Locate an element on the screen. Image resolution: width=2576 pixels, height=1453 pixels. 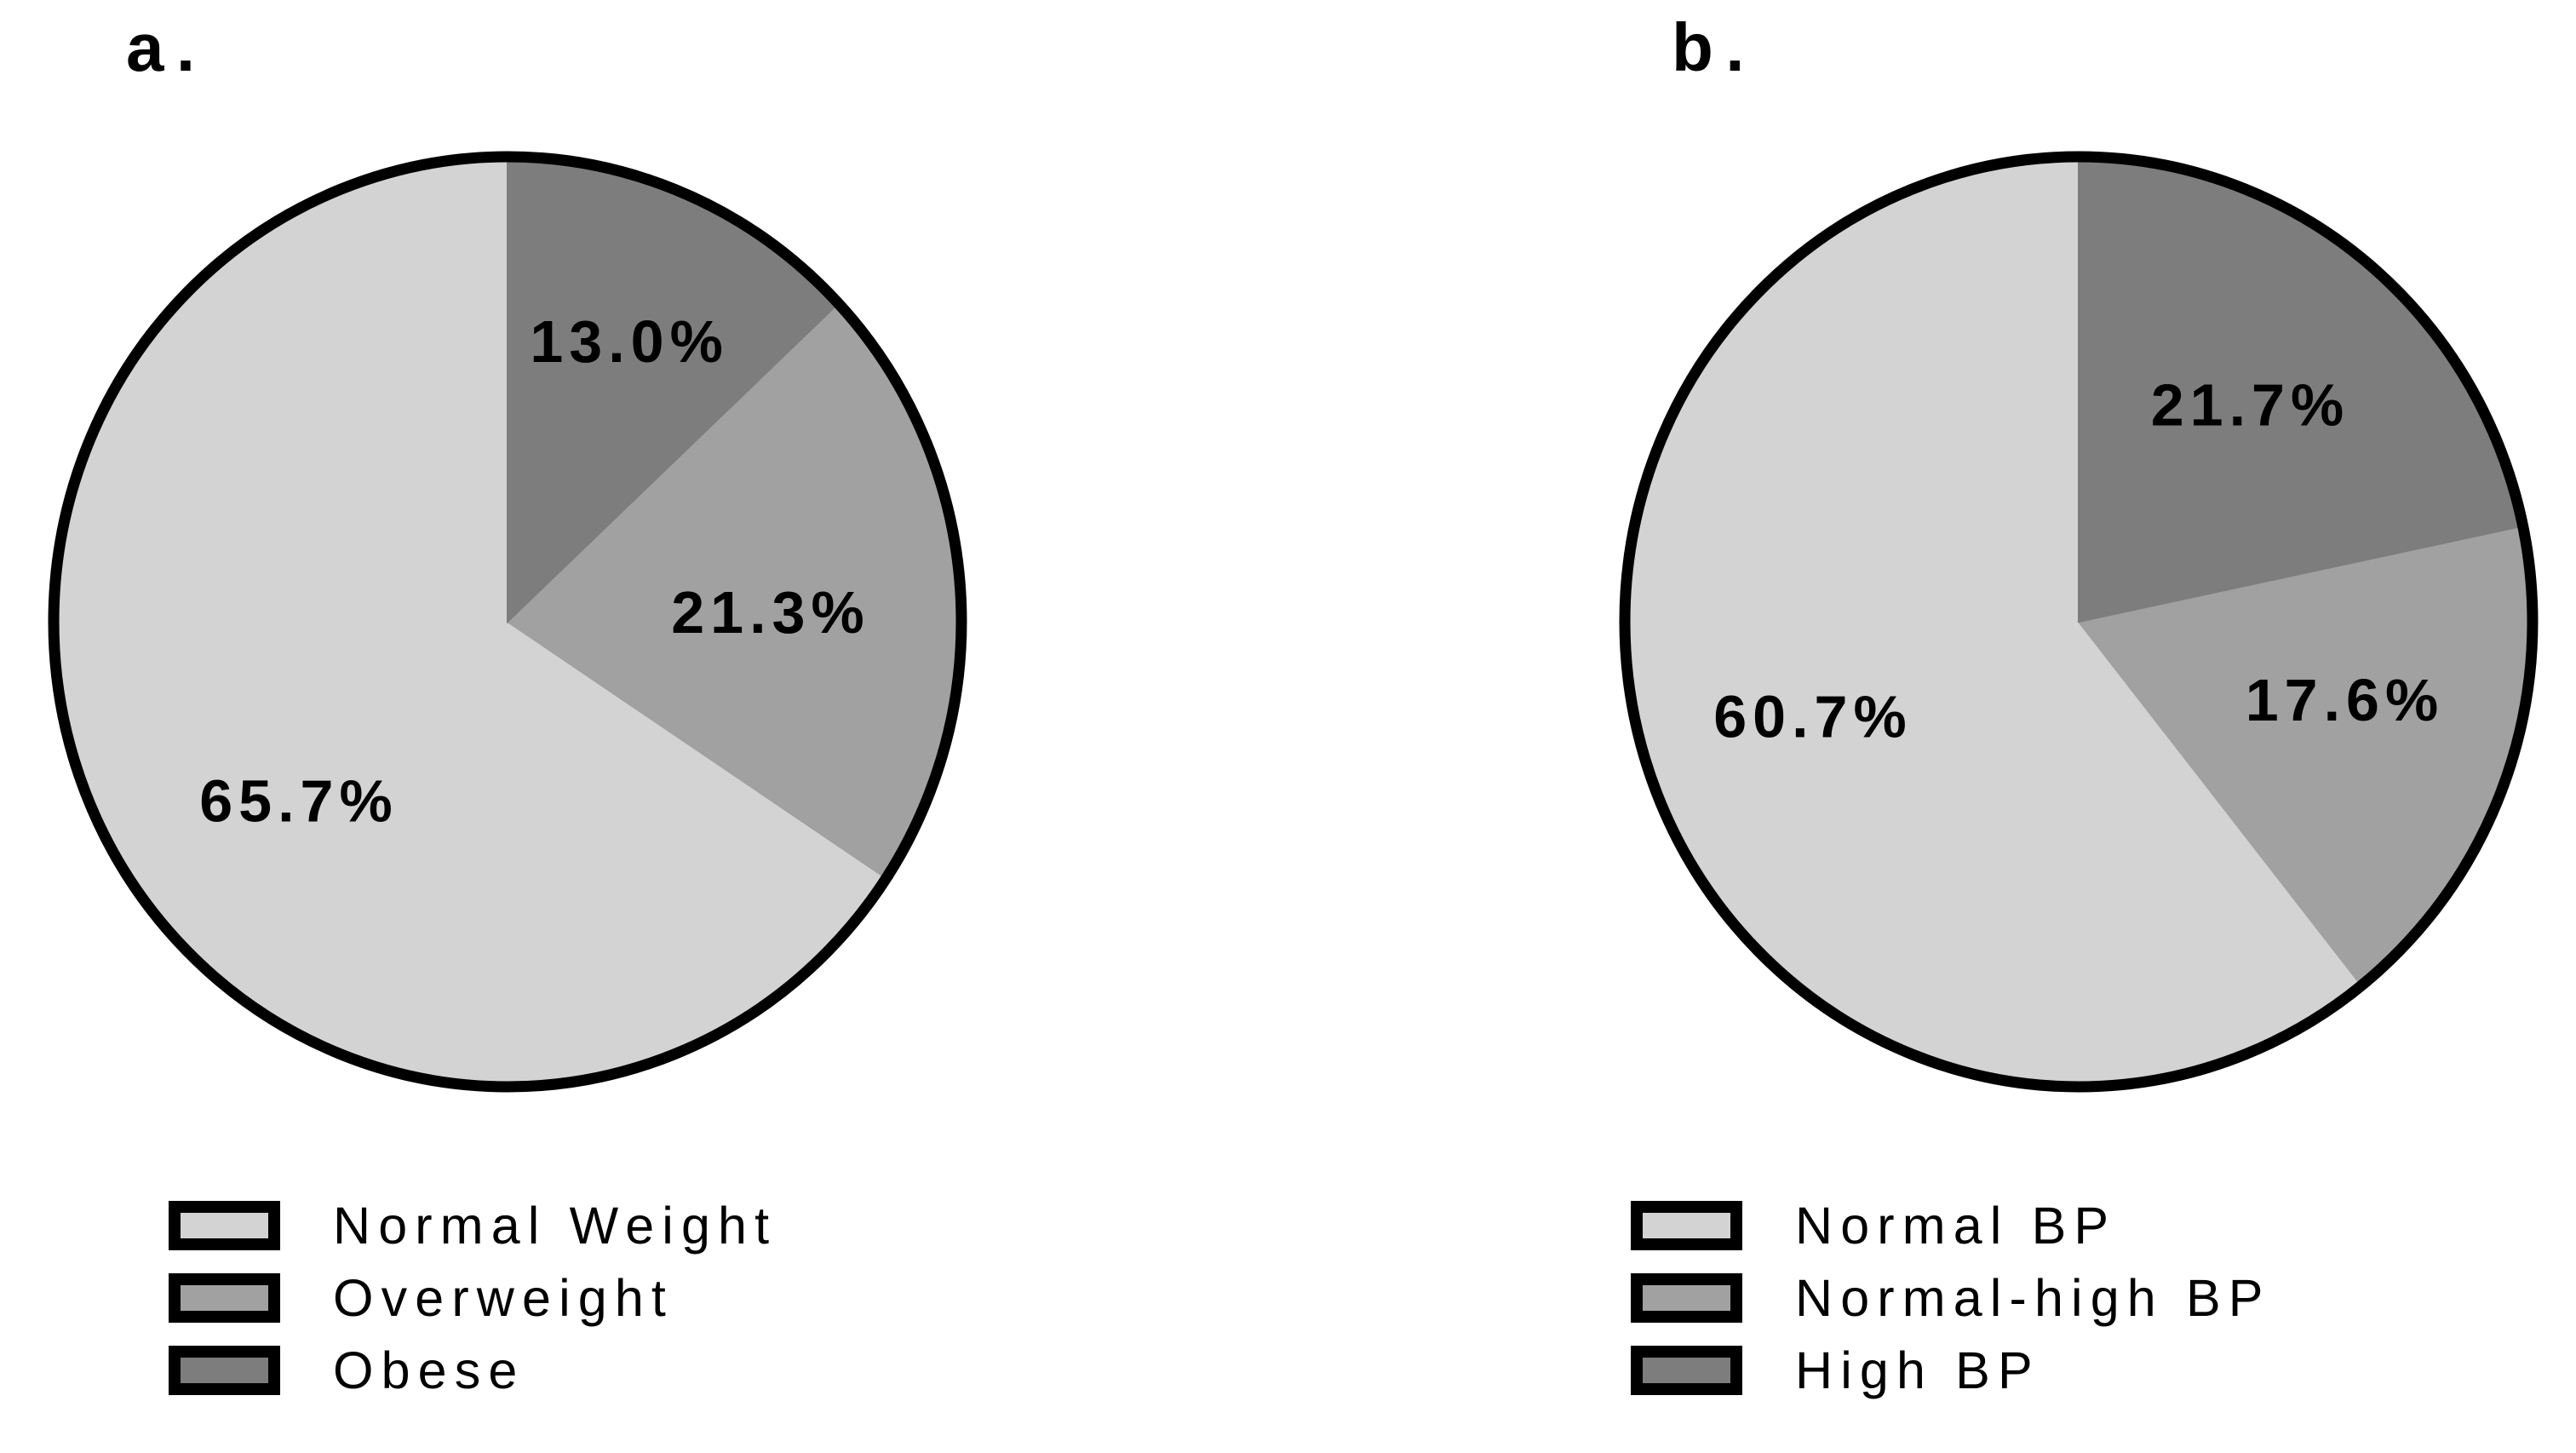
legend-label-high-bp: High BP is located at coordinates (1917, 1370).